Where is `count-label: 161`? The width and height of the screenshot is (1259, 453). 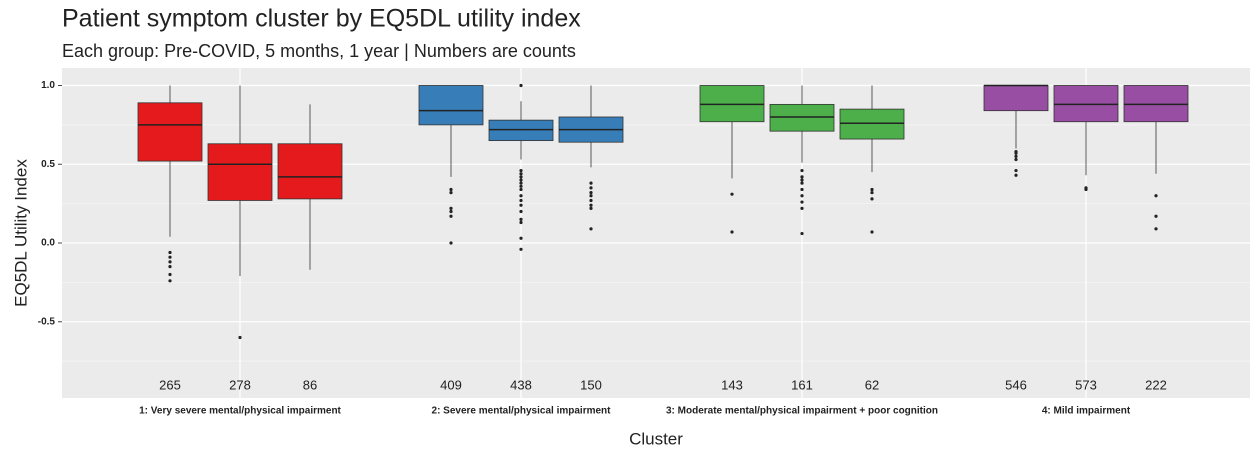
count-label: 161 is located at coordinates (802, 384).